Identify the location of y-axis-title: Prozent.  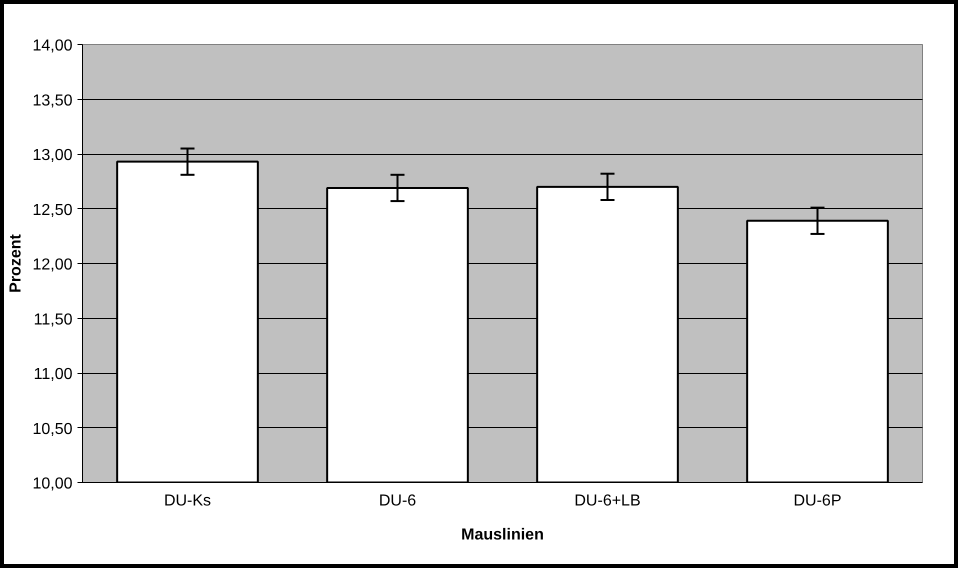
(15, 263).